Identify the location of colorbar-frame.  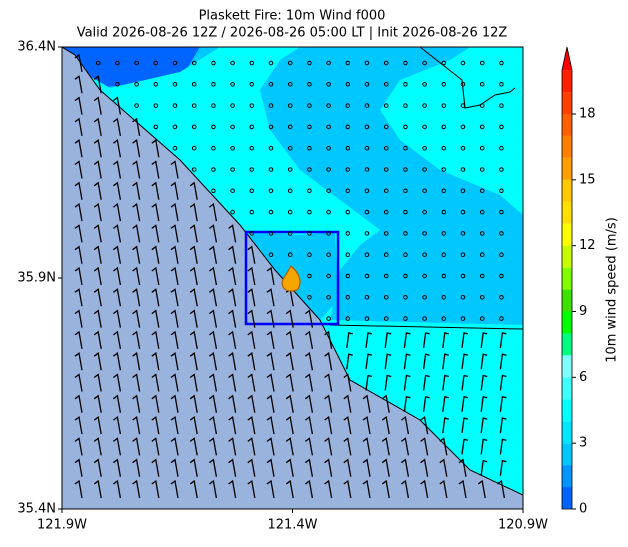
(567, 278).